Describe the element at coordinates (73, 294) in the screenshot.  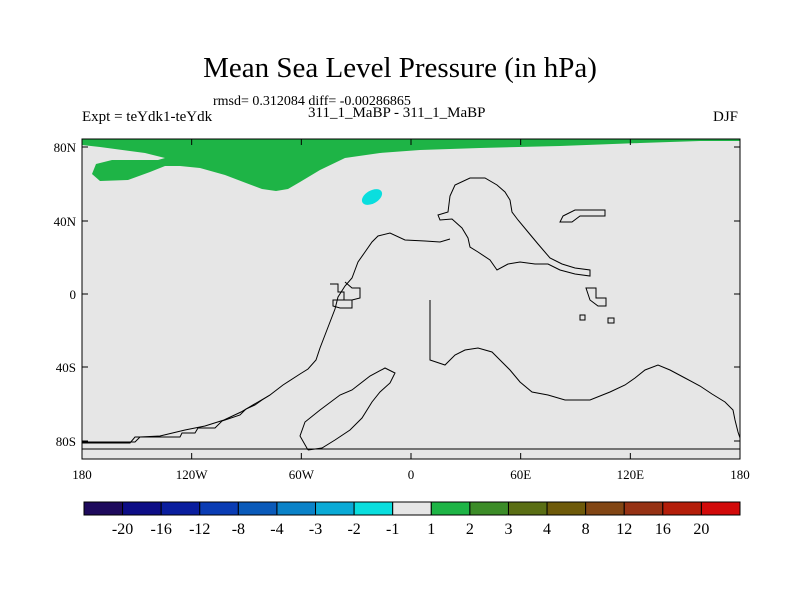
I see `y-tick-label: 0` at that location.